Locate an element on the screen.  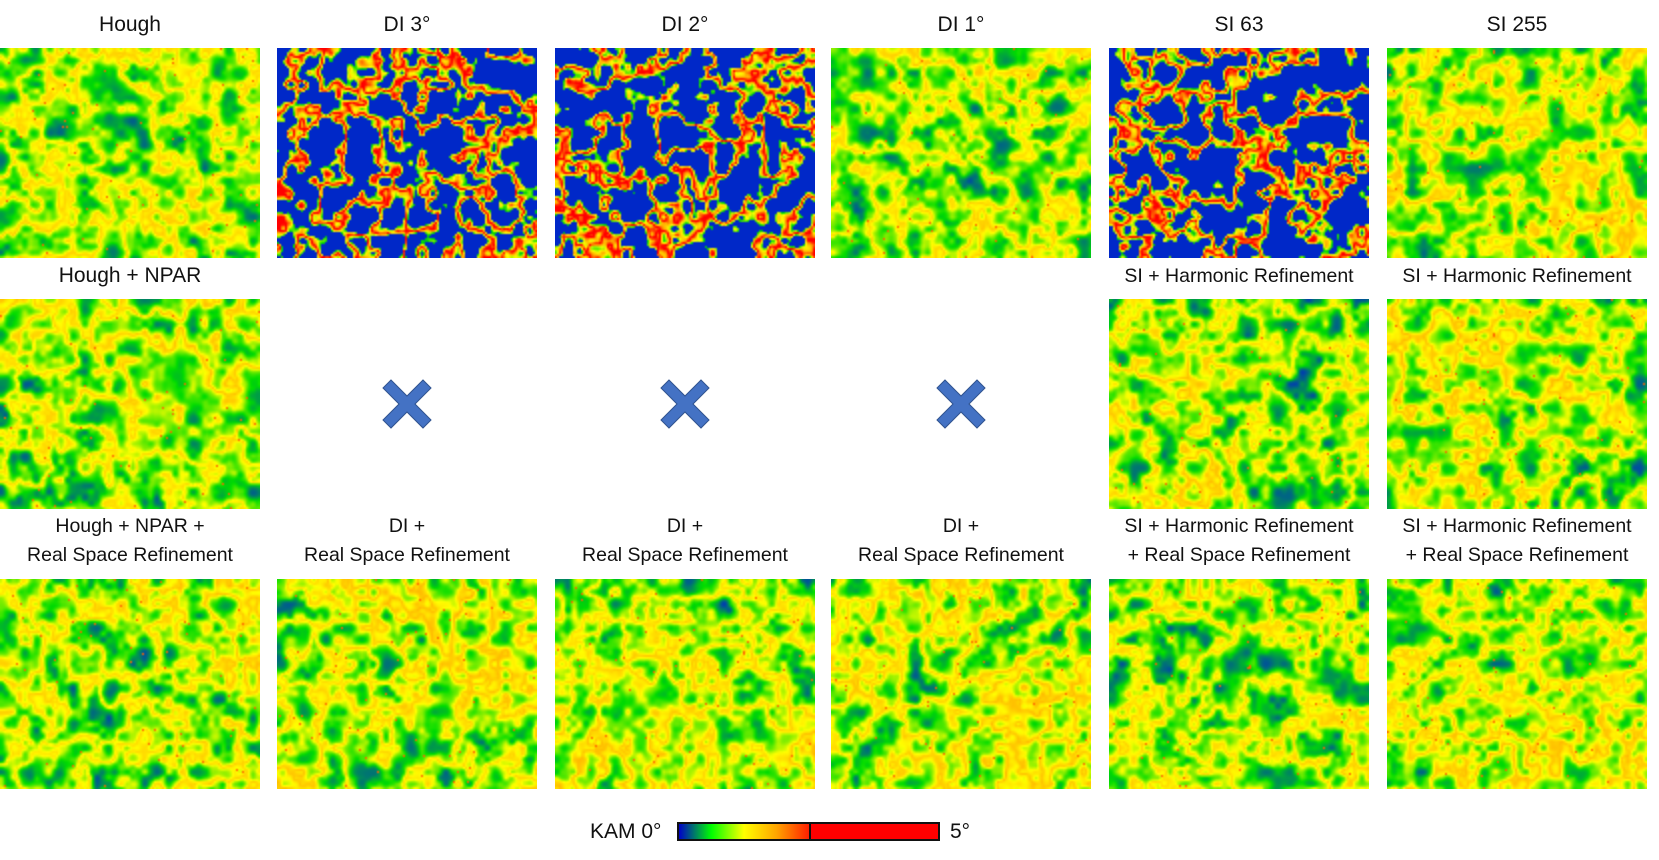
column-title: DI 2° is located at coordinates (685, 24).